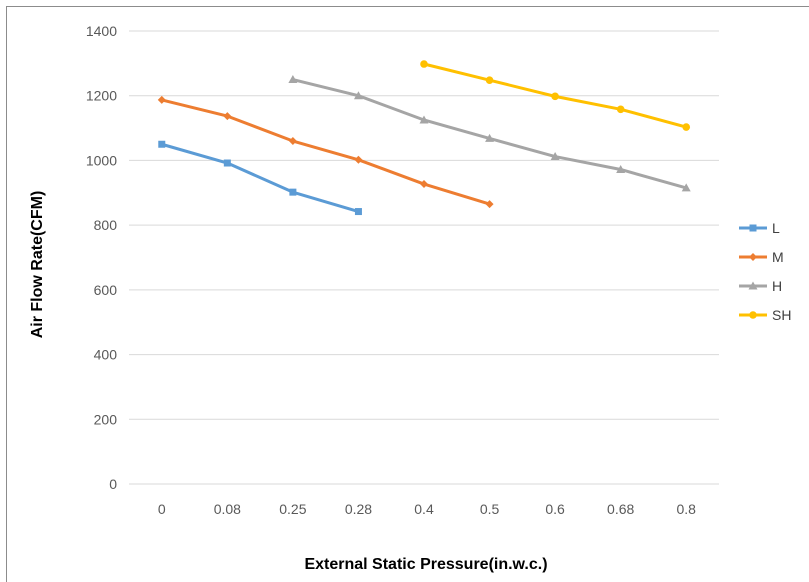  Describe the element at coordinates (490, 509) in the screenshot. I see `x-tick-label: 0.5` at that location.